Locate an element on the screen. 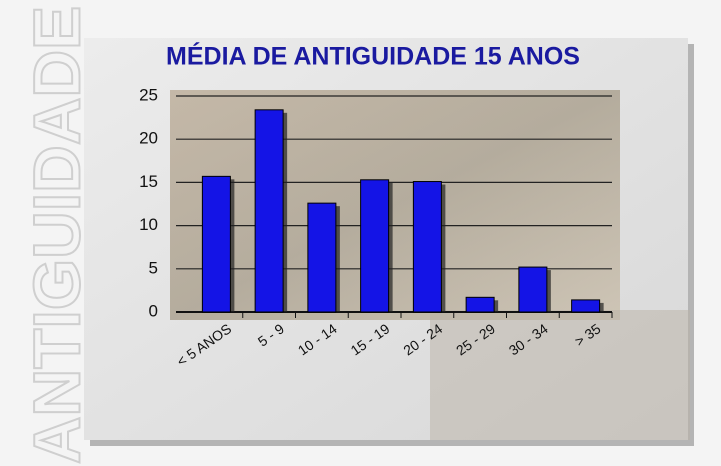  y-tick-label: 10 is located at coordinates (148, 224).